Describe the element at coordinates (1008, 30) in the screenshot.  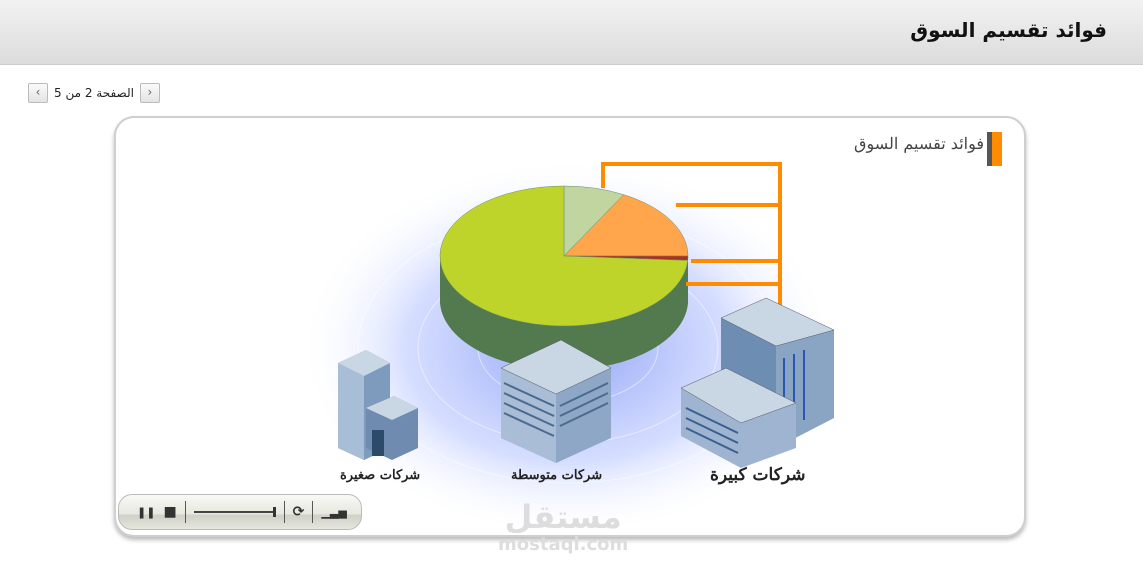
I see `page-title: فوائد تقسيم السوق` at that location.